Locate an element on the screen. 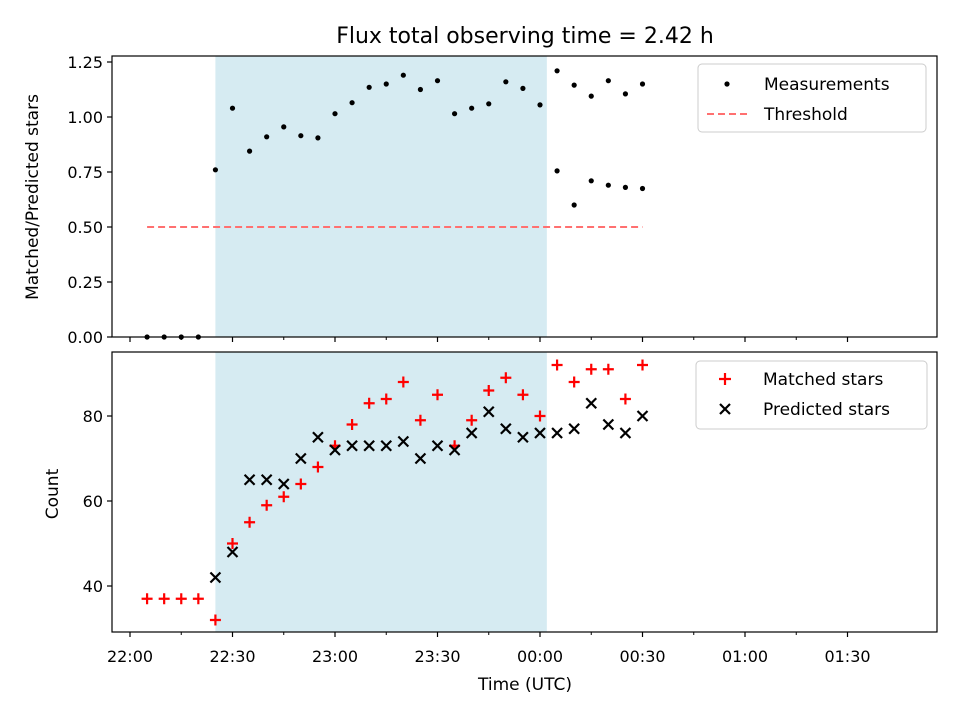 This screenshot has width=960, height=720. legend-measurements-marker is located at coordinates (727, 84).